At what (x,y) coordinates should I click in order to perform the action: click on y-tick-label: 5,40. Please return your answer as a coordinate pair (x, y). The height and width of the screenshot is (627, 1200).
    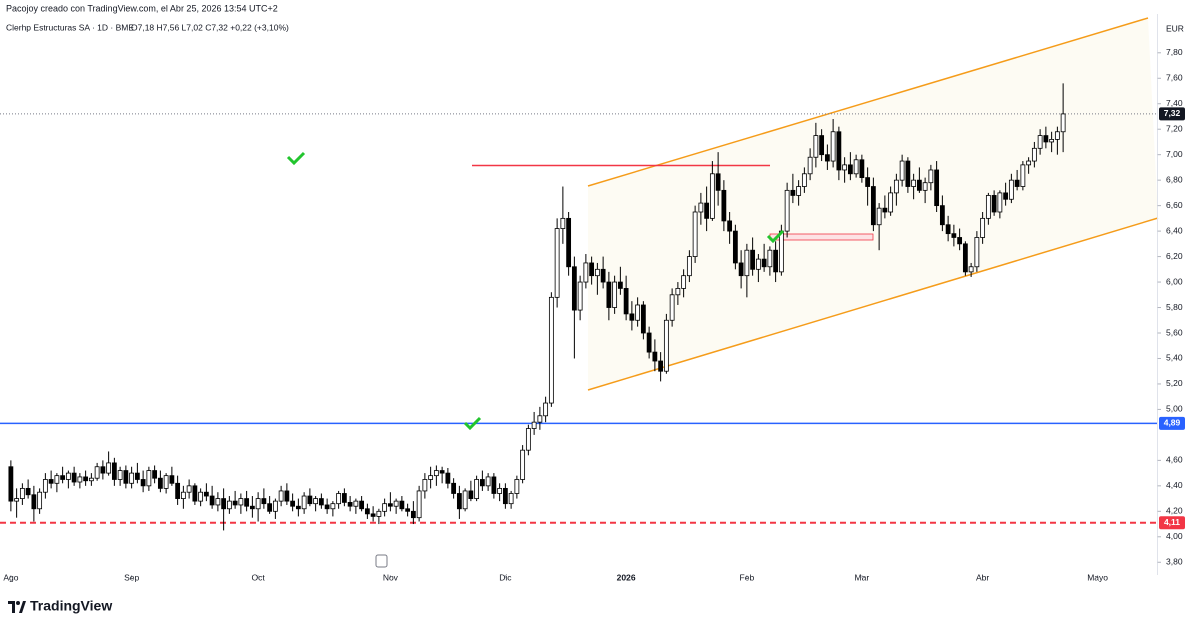
    Looking at the image, I should click on (1174, 358).